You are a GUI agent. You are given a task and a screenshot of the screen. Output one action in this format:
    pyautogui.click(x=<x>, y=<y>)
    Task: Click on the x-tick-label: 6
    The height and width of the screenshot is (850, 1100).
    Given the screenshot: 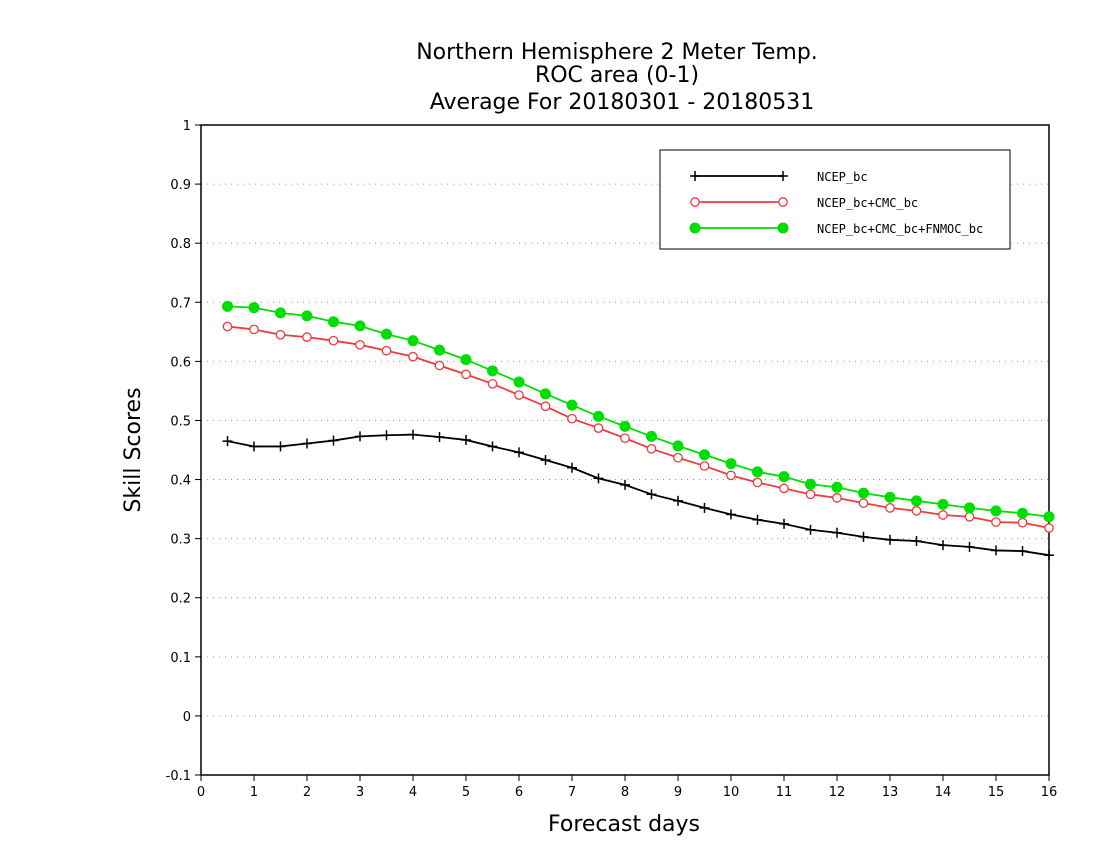 What is the action you would take?
    pyautogui.click(x=519, y=792)
    